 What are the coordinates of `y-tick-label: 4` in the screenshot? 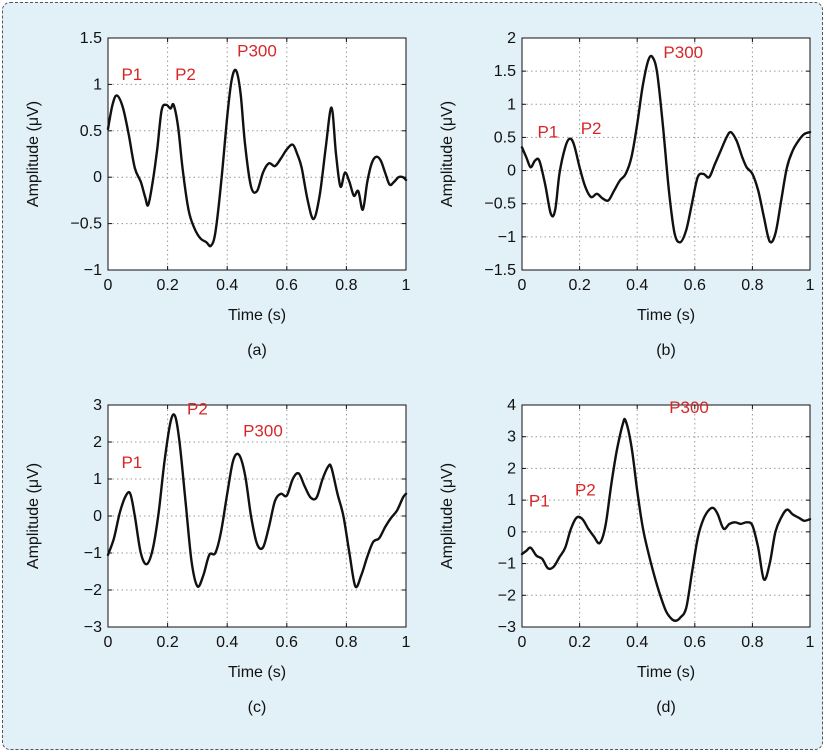 It's located at (511, 405).